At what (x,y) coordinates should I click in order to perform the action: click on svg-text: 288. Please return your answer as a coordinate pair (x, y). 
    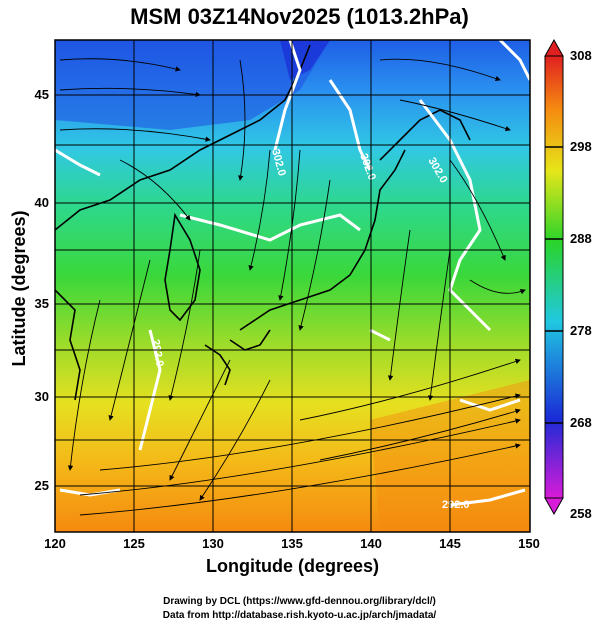
    Looking at the image, I should click on (581, 238).